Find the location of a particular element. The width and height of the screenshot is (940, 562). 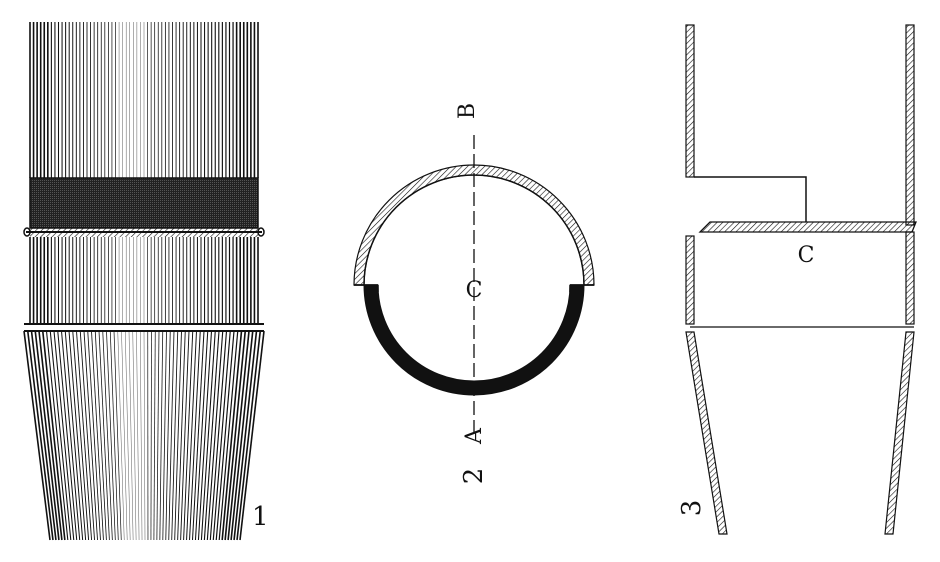

inner-ring-upper is located at coordinates (474, 230).